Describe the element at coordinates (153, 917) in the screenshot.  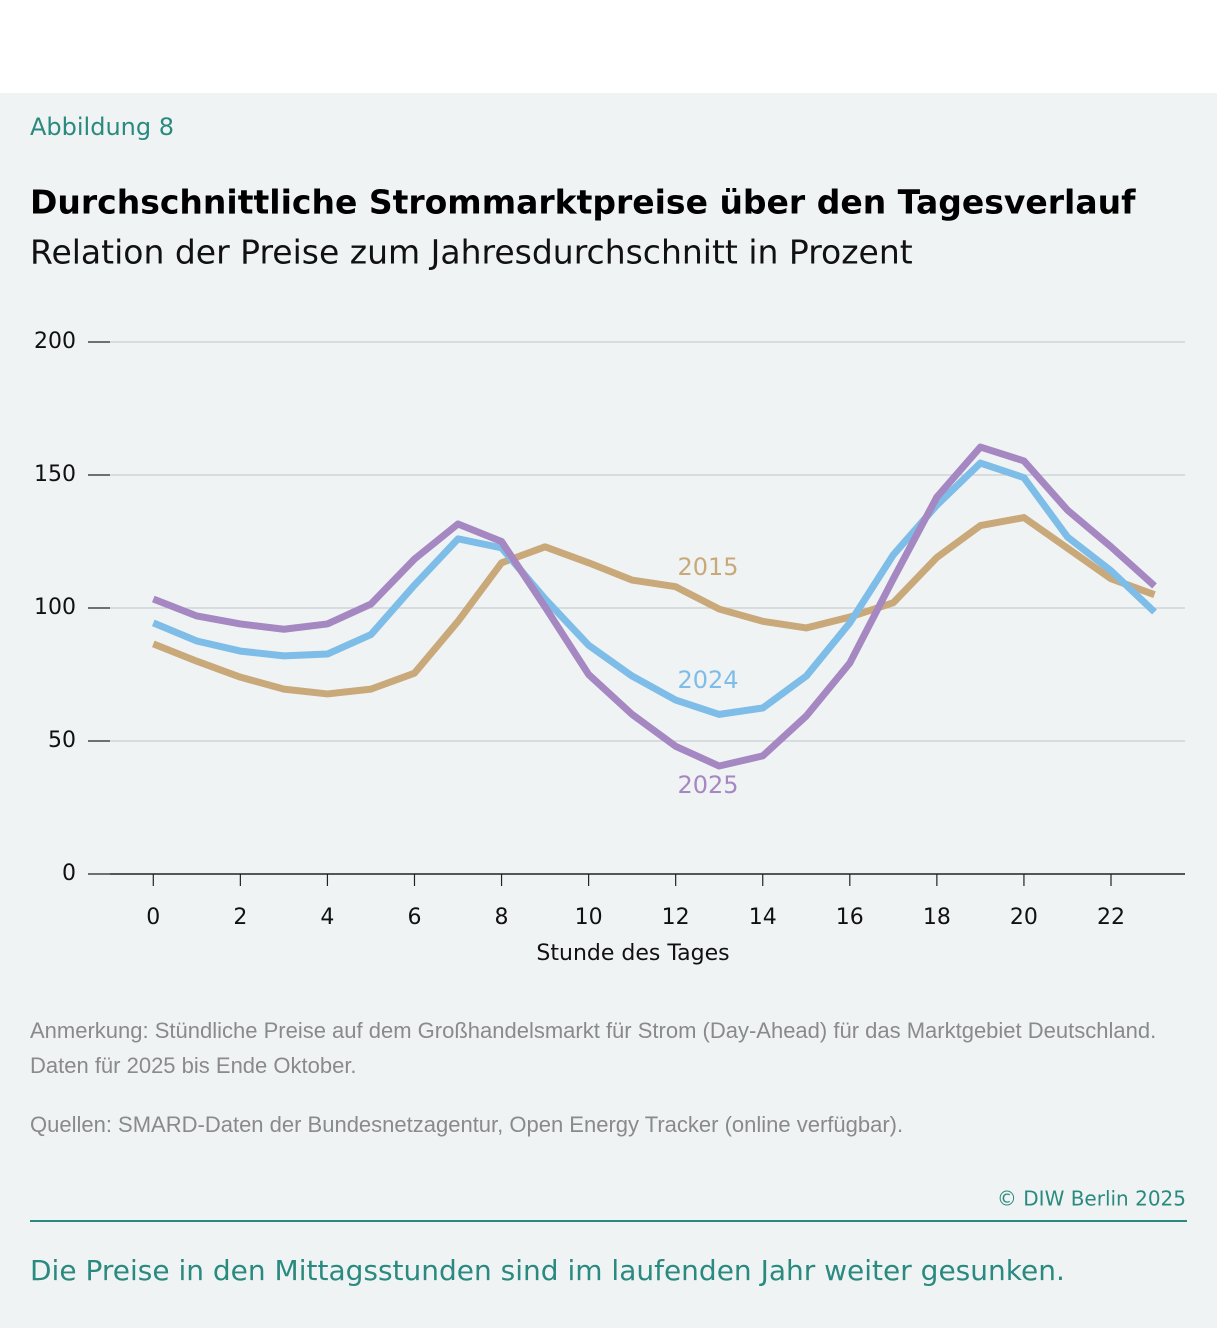
I see `x-tick-label: 0` at that location.